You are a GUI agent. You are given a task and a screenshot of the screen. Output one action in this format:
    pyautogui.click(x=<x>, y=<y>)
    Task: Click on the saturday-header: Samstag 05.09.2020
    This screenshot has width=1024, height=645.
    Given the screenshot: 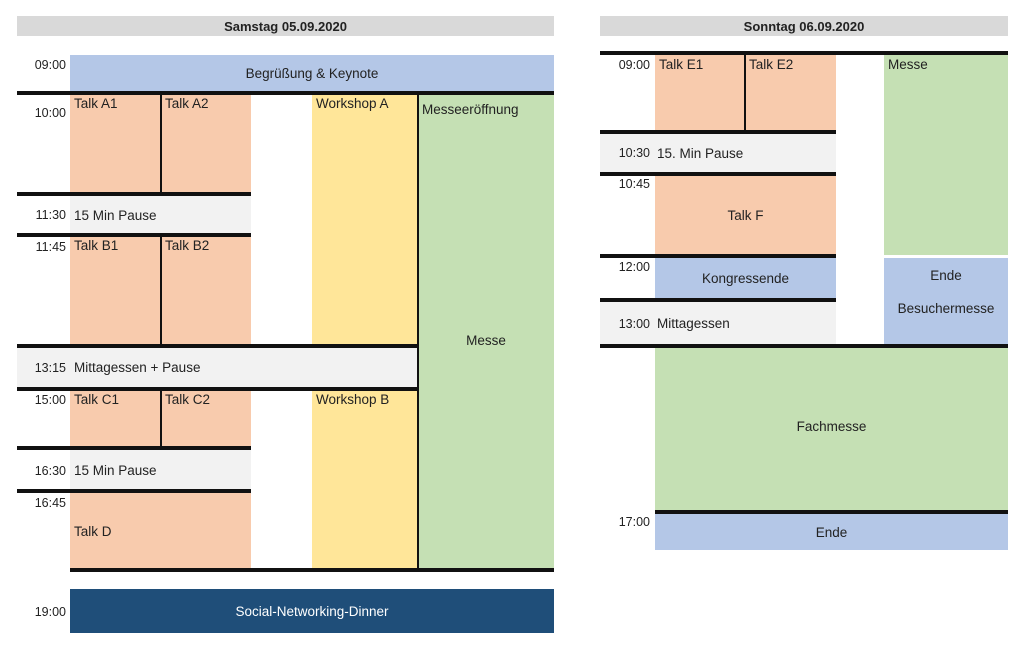 What is the action you would take?
    pyautogui.click(x=285, y=26)
    